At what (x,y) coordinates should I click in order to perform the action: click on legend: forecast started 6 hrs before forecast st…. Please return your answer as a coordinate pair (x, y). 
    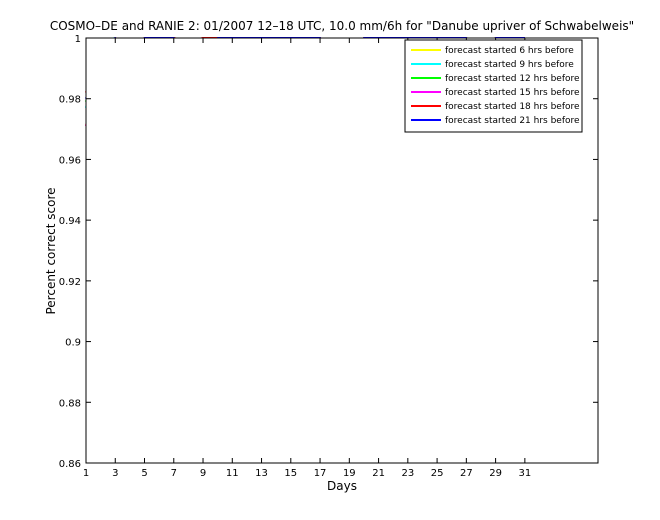
    Looking at the image, I should click on (493, 86).